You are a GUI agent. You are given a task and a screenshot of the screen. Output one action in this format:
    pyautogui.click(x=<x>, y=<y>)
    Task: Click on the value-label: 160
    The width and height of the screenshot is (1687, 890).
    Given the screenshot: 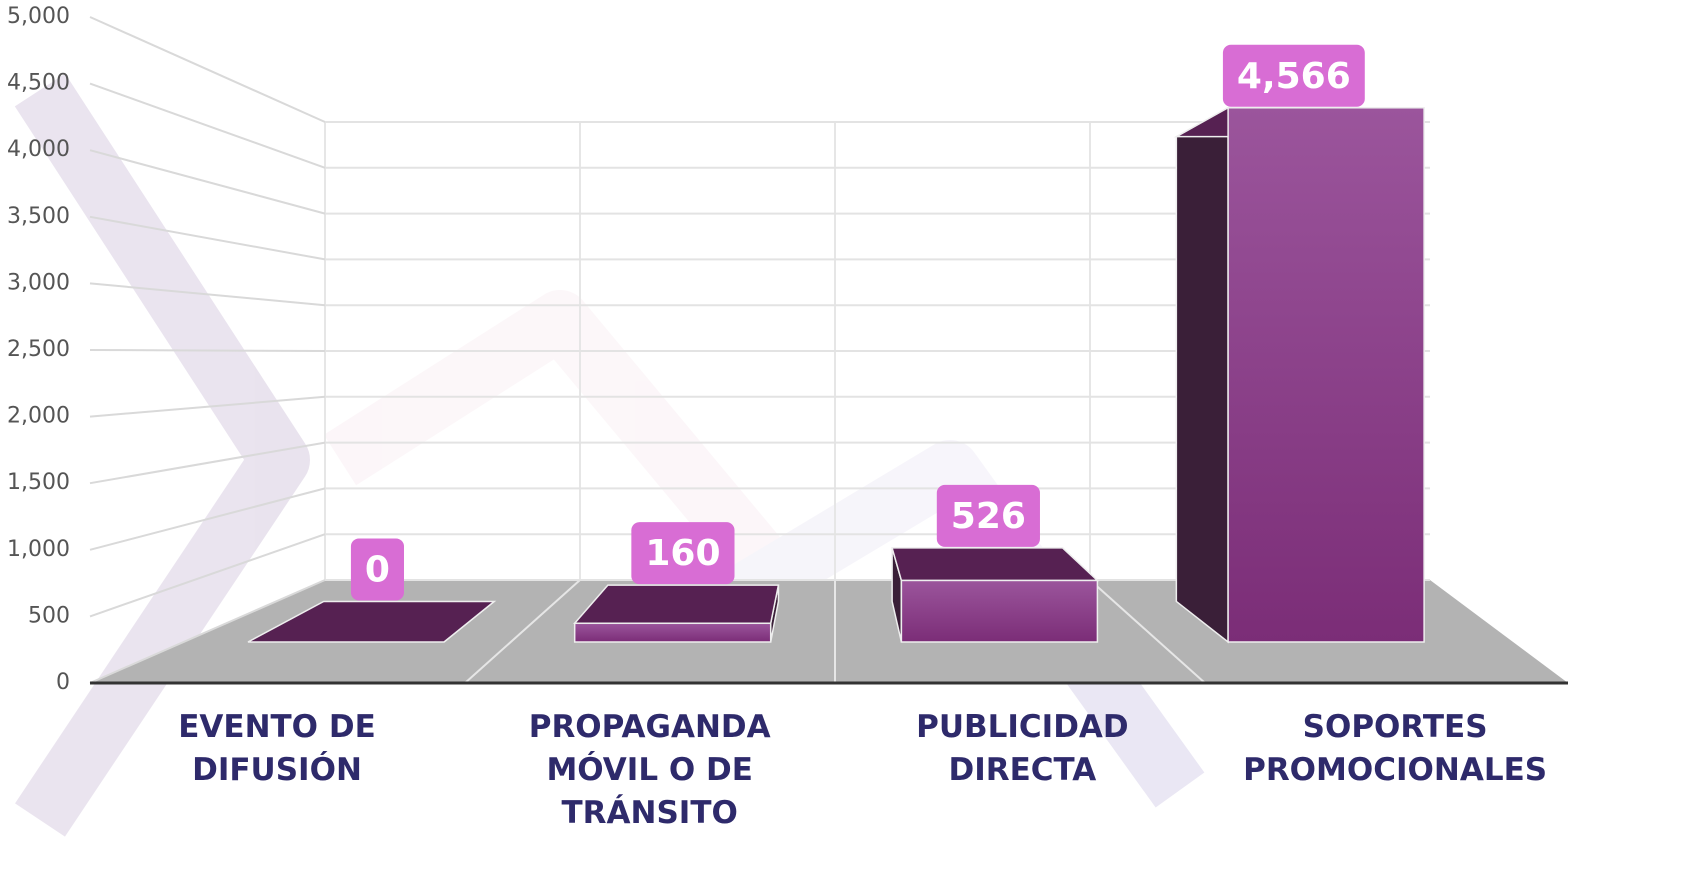 What is the action you would take?
    pyautogui.click(x=682, y=553)
    